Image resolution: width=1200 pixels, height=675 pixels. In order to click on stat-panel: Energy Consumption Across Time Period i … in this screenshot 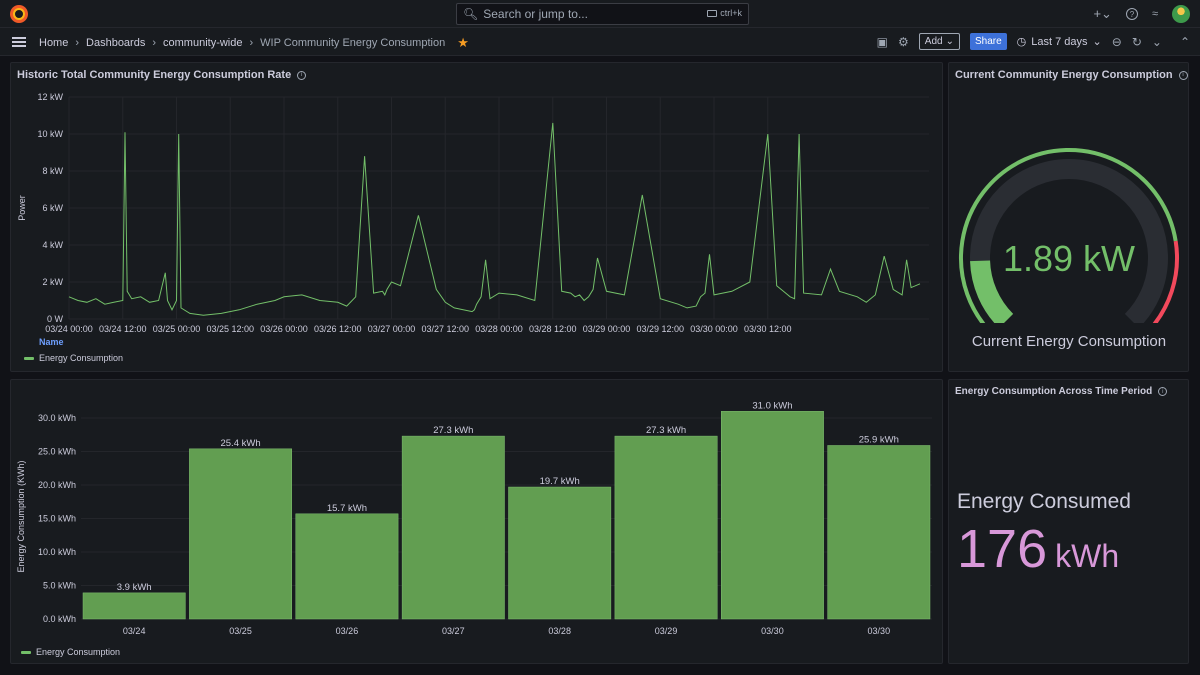, I will do `click(1068, 521)`.